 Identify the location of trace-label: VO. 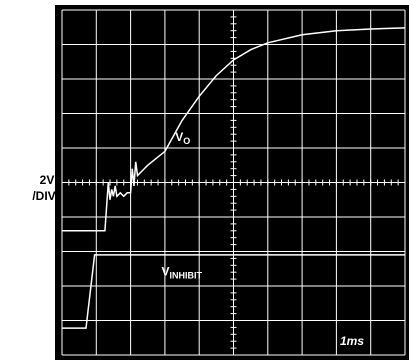
(182, 138).